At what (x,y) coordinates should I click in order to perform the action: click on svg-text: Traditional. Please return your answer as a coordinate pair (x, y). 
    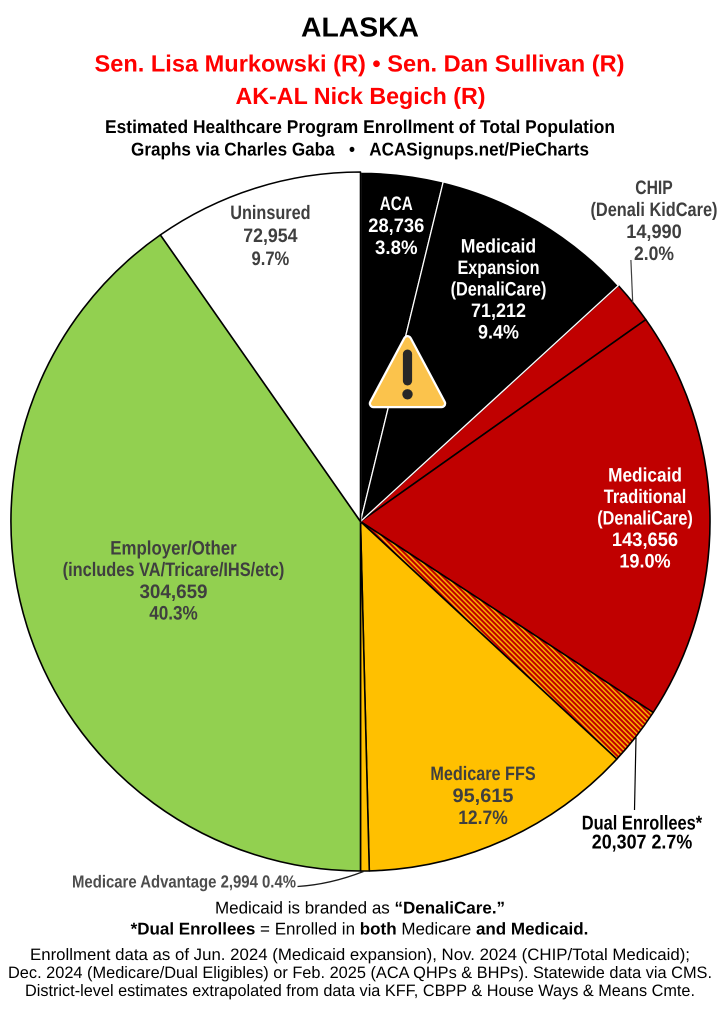
    Looking at the image, I should click on (645, 497).